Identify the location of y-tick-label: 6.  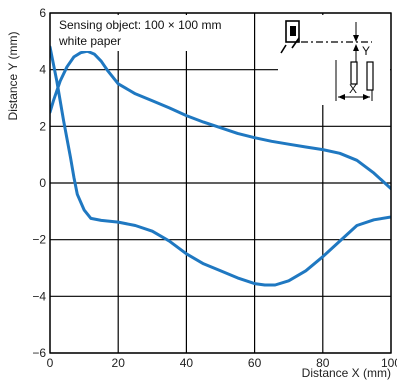
(42, 13).